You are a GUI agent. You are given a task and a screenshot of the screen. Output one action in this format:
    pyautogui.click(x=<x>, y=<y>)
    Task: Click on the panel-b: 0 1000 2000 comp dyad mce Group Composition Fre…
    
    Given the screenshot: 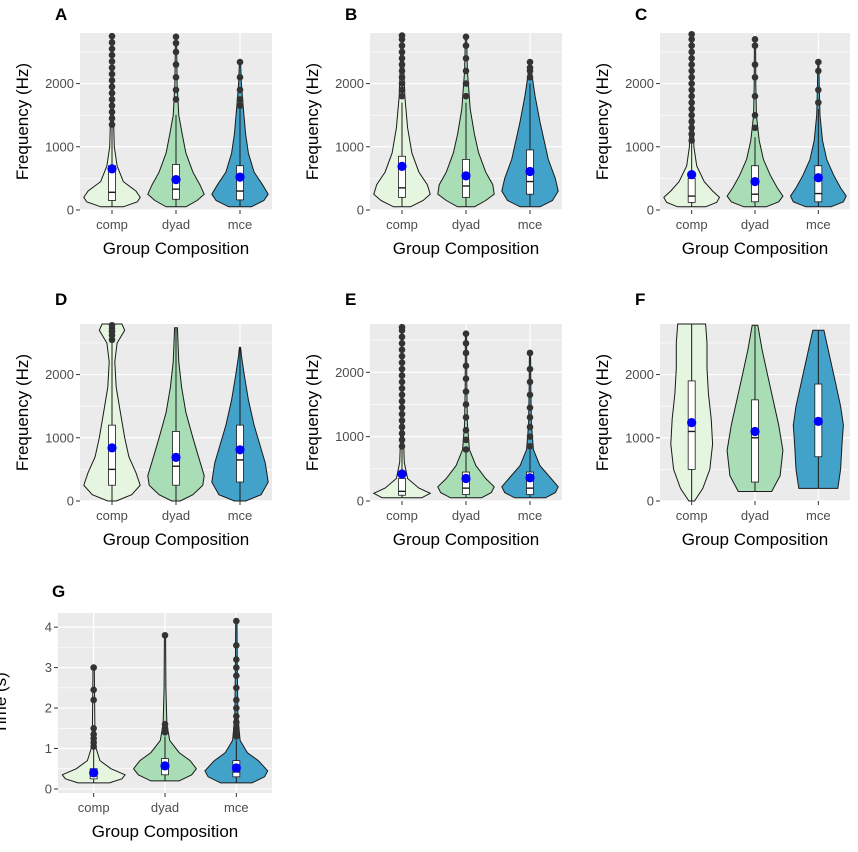 What is the action you would take?
    pyautogui.click(x=432, y=131)
    